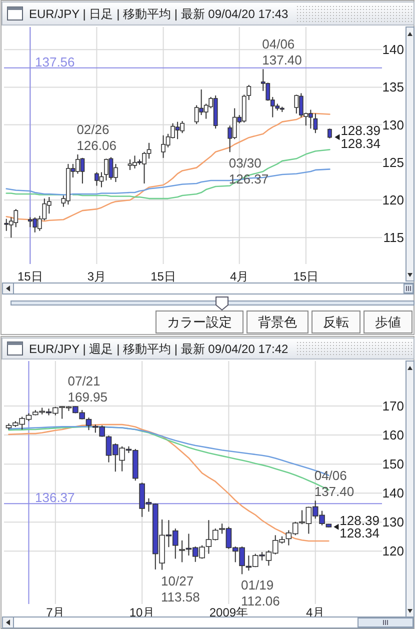 The image size is (415, 629). I want to click on line-series, so click(168, 182).